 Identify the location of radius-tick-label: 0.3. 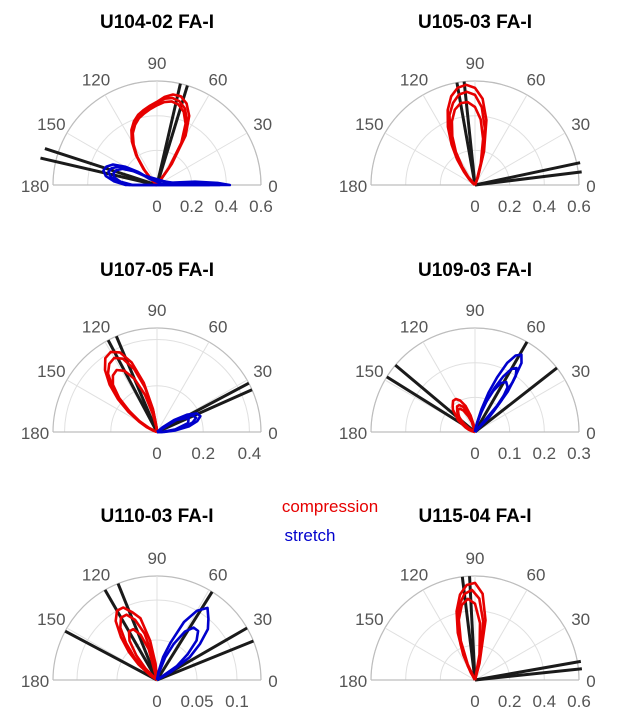
(579, 453).